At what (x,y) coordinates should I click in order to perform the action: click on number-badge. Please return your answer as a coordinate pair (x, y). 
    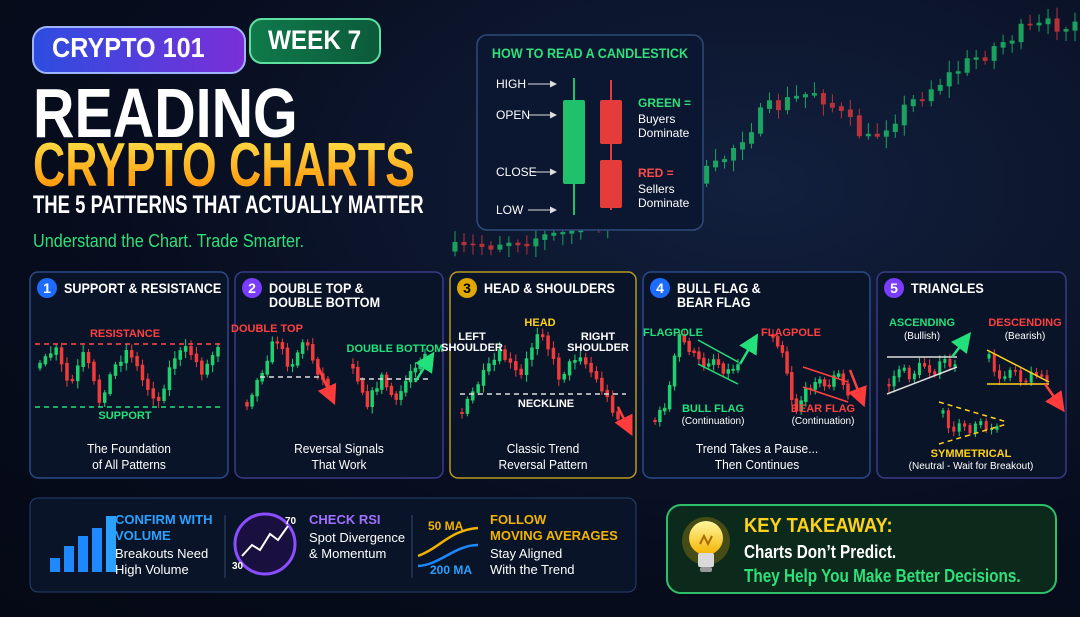
    Looking at the image, I should click on (467, 288).